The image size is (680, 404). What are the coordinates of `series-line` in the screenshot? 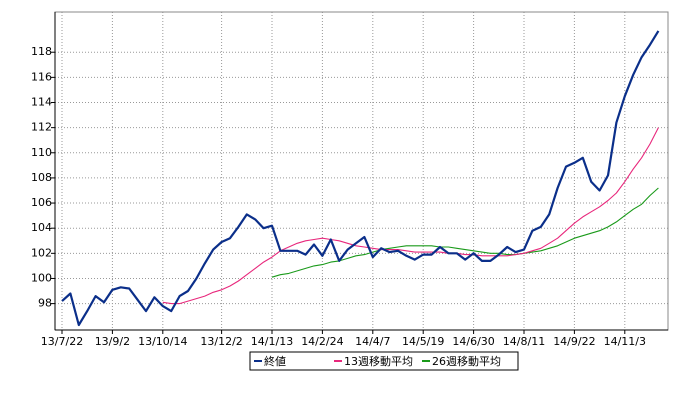 It's located at (465, 232).